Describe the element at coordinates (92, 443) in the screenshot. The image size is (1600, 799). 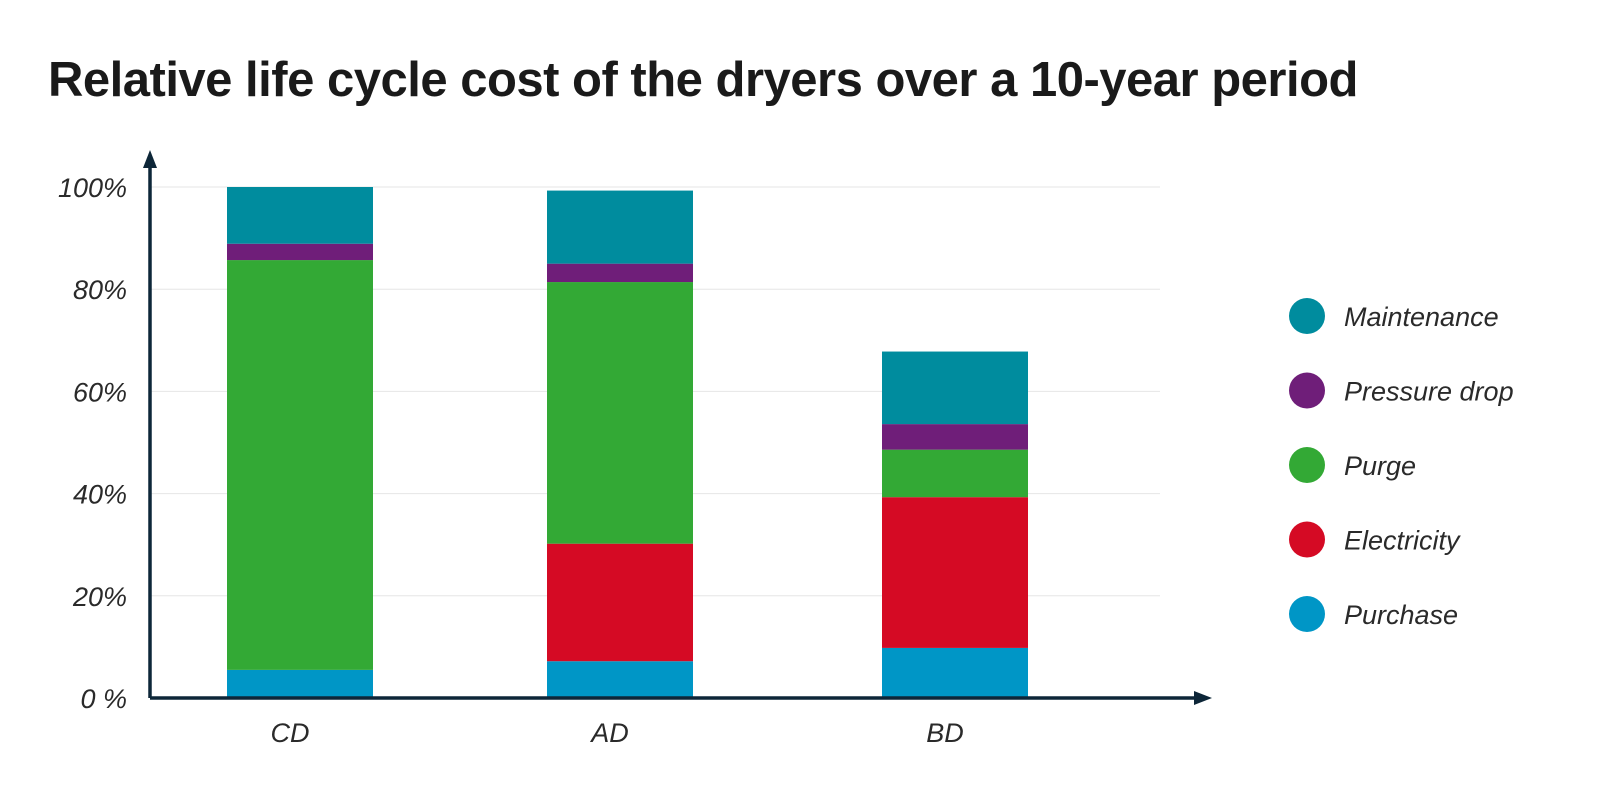
I see `y-tick-labels: 0 % 20% 40% 60% 80% 100%` at that location.